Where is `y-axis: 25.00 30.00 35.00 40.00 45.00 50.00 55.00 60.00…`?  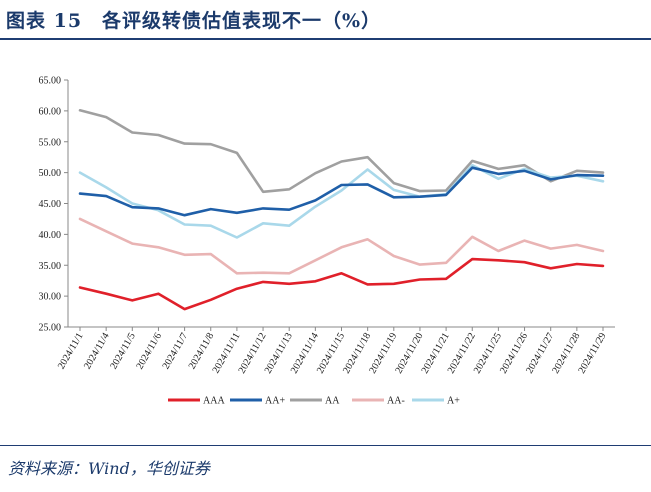 y-axis: 25.00 30.00 35.00 40.00 45.00 50.00 55.00 60.00… is located at coordinates (54, 205).